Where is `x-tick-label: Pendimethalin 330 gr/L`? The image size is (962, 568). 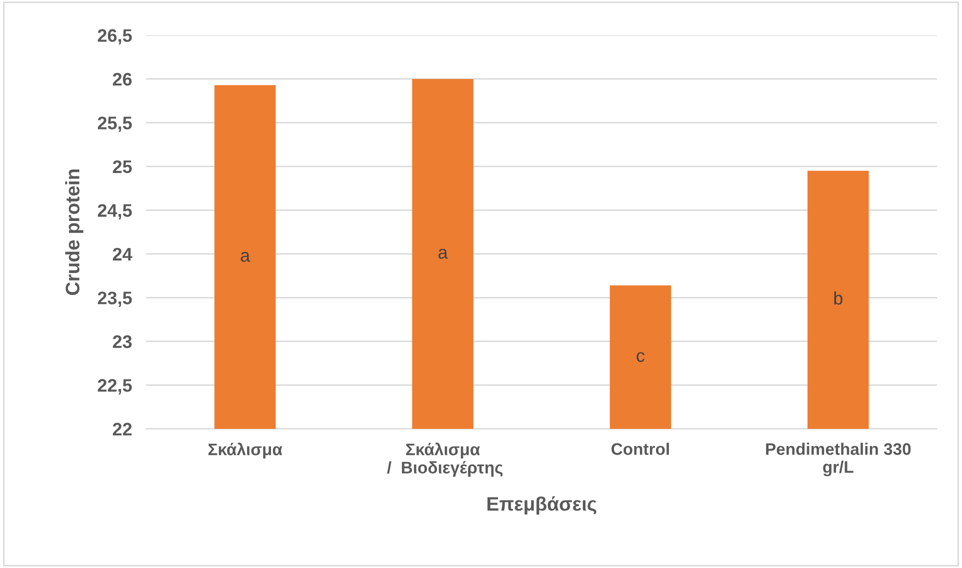 x-tick-label: Pendimethalin 330 gr/L is located at coordinates (838, 459).